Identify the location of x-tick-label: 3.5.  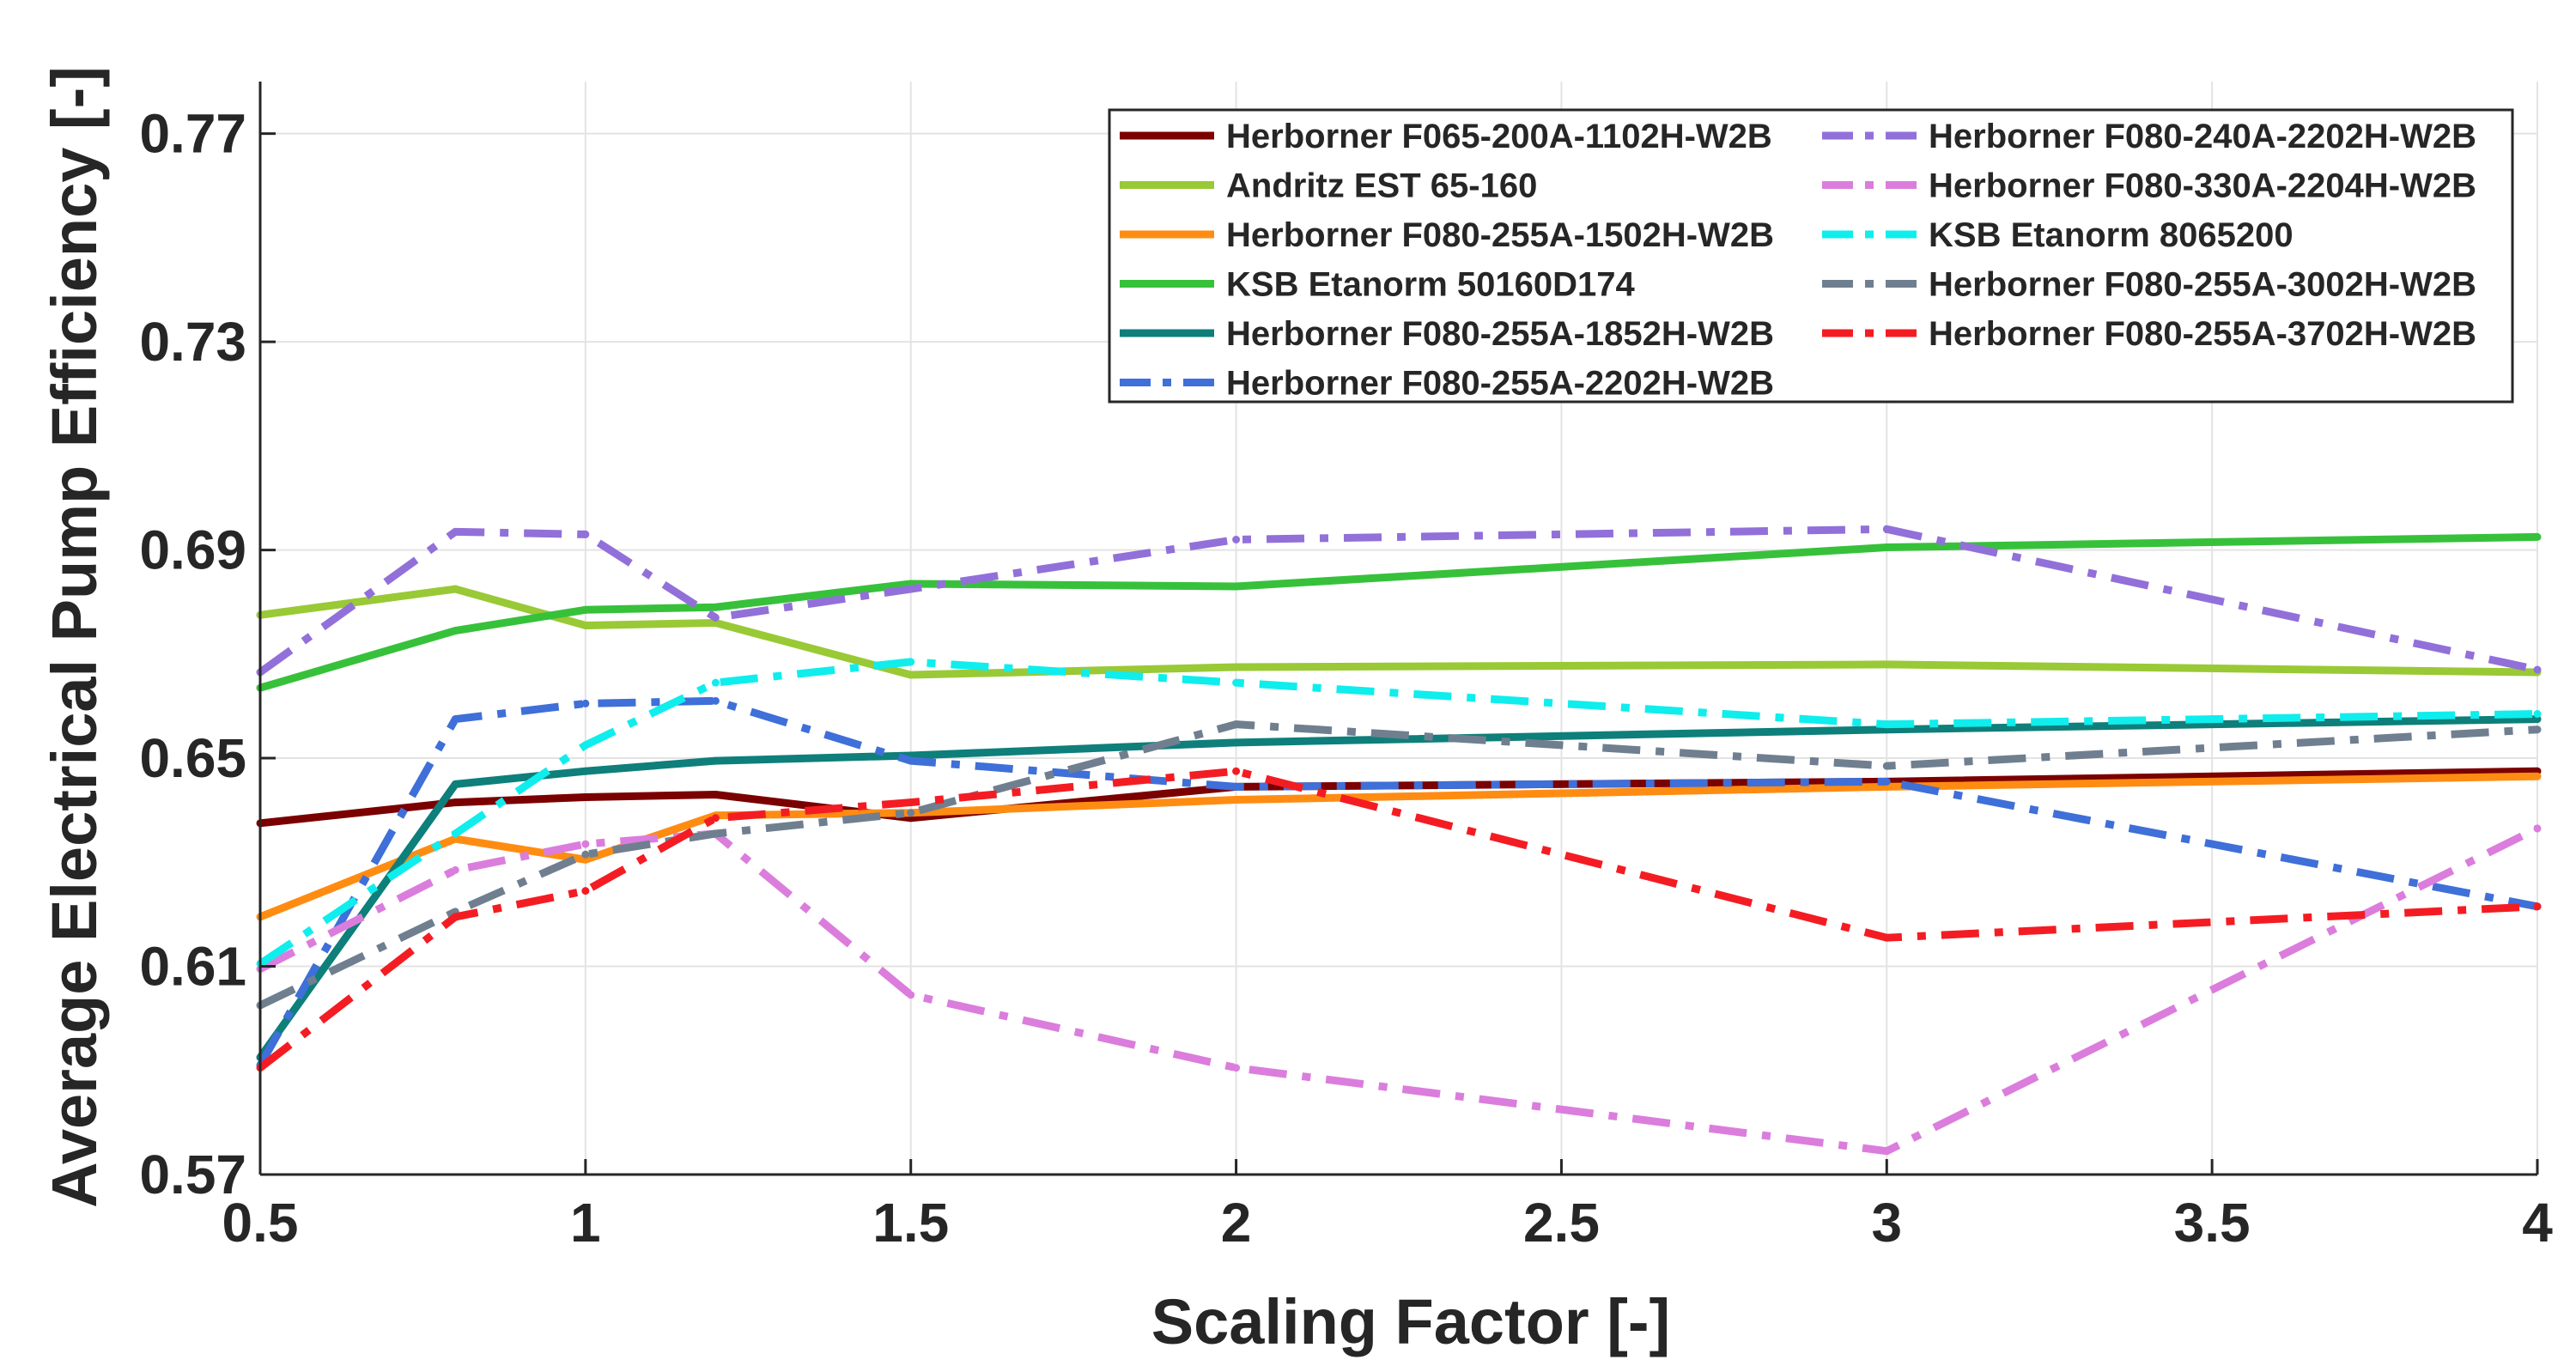
(2212, 1223).